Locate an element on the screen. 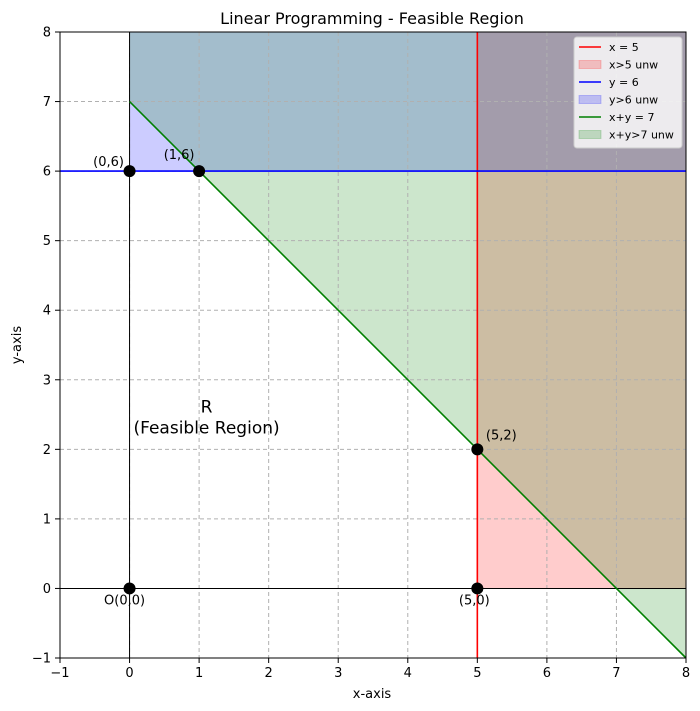 This screenshot has height=711, width=700. region-annotations: R(Feasible Region) is located at coordinates (206, 418).